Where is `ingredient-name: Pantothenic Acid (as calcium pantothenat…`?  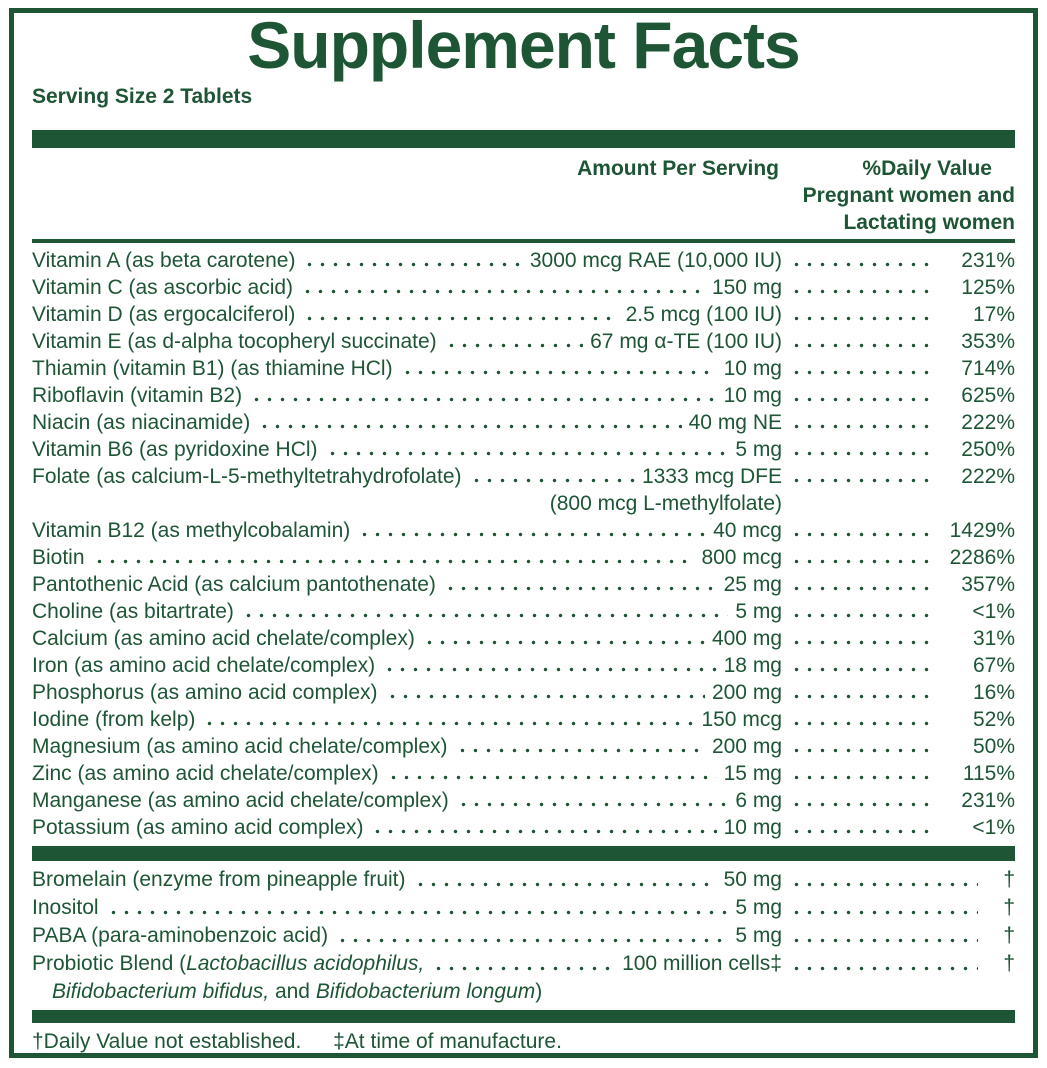 ingredient-name: Pantothenic Acid (as calcium pantothenat… is located at coordinates (234, 584).